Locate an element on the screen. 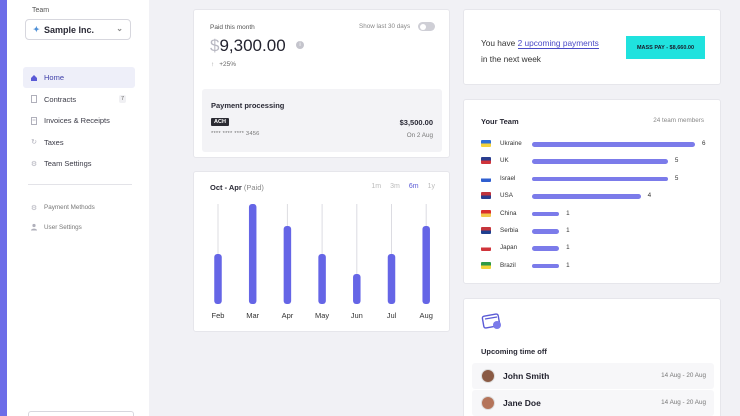 The image size is (740, 416). serbia-flag-icon is located at coordinates (486, 230).